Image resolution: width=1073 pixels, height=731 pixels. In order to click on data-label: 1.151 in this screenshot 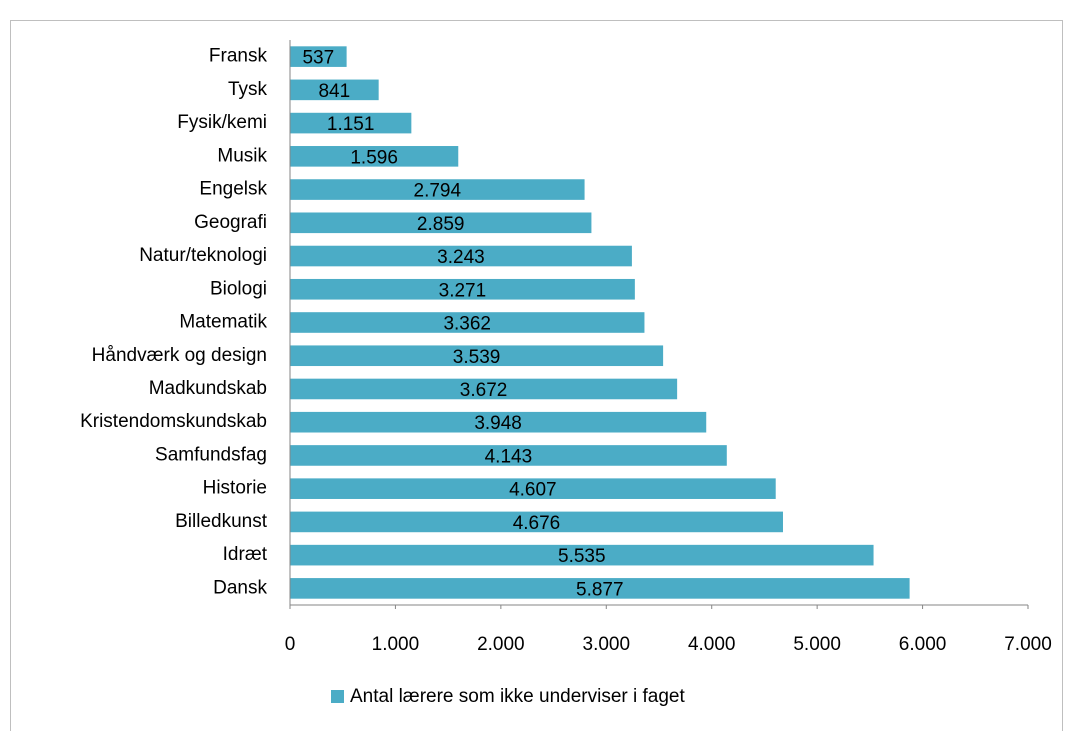, I will do `click(351, 124)`.